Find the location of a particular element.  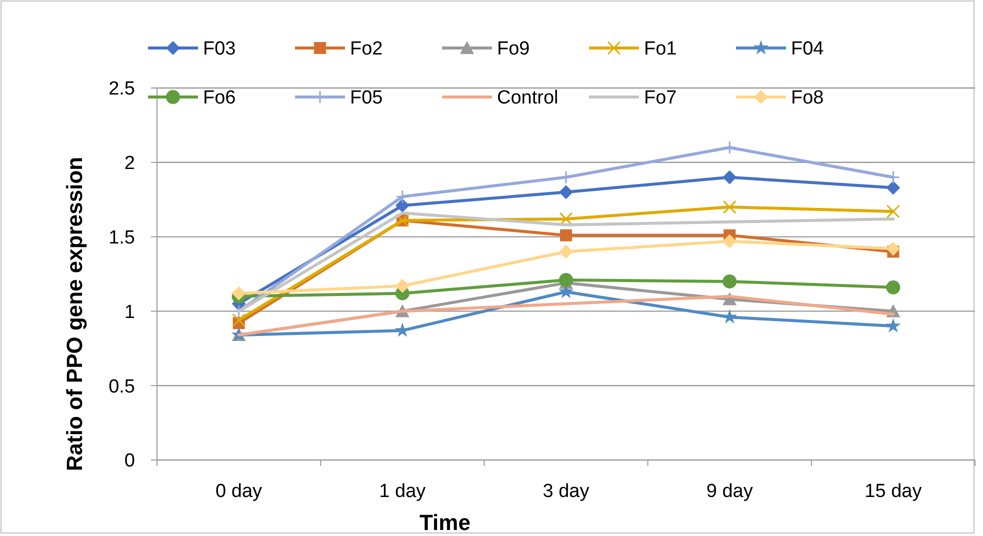

x-axis-title: Time is located at coordinates (445, 522).